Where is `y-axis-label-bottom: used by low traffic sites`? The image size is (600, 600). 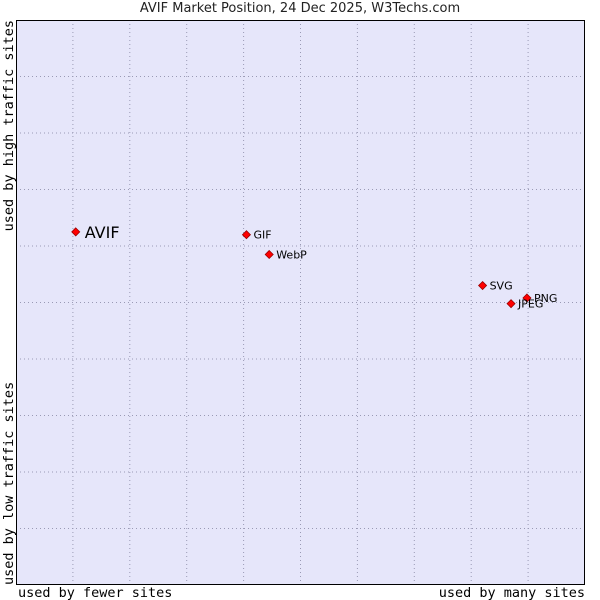 y-axis-label-bottom: used by low traffic sites is located at coordinates (9, 483).